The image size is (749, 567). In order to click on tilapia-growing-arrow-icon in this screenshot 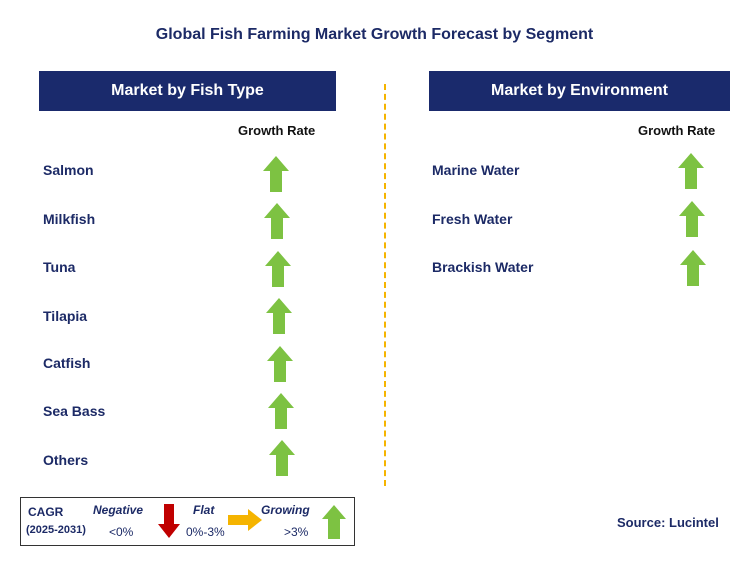, I will do `click(279, 316)`.